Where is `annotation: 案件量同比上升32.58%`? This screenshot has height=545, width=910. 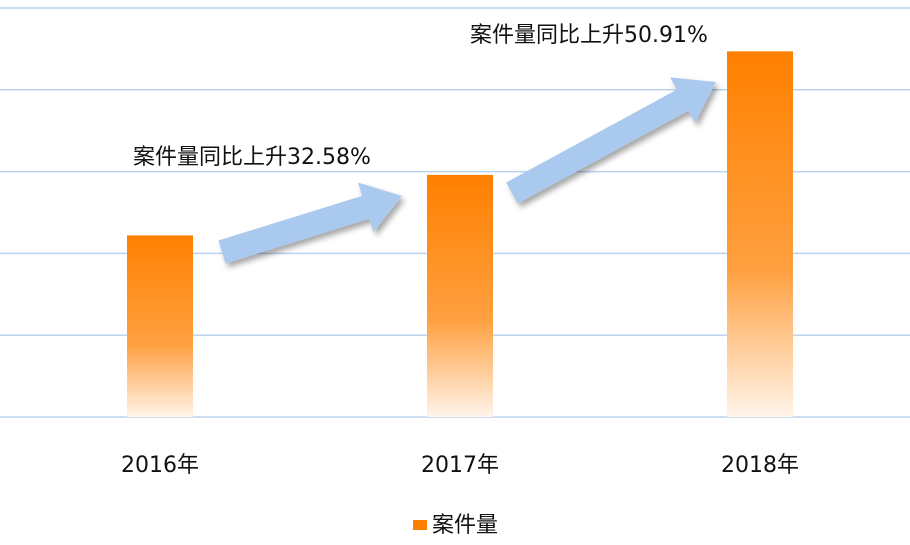
annotation: 案件量同比上升32.58% is located at coordinates (252, 157).